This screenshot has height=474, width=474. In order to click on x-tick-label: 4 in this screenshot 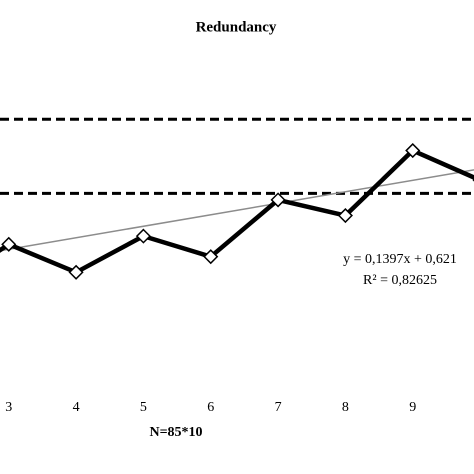, I will do `click(76, 407)`.